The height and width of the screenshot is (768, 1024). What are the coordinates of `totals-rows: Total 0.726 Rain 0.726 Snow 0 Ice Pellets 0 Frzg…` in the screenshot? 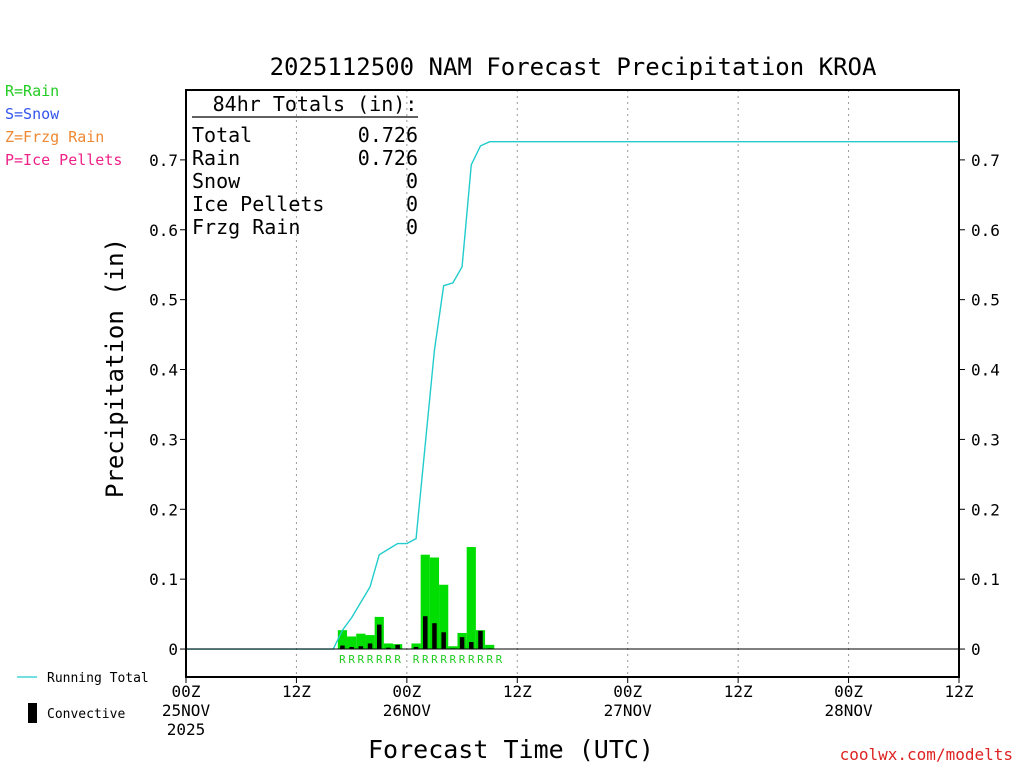 It's located at (305, 181).